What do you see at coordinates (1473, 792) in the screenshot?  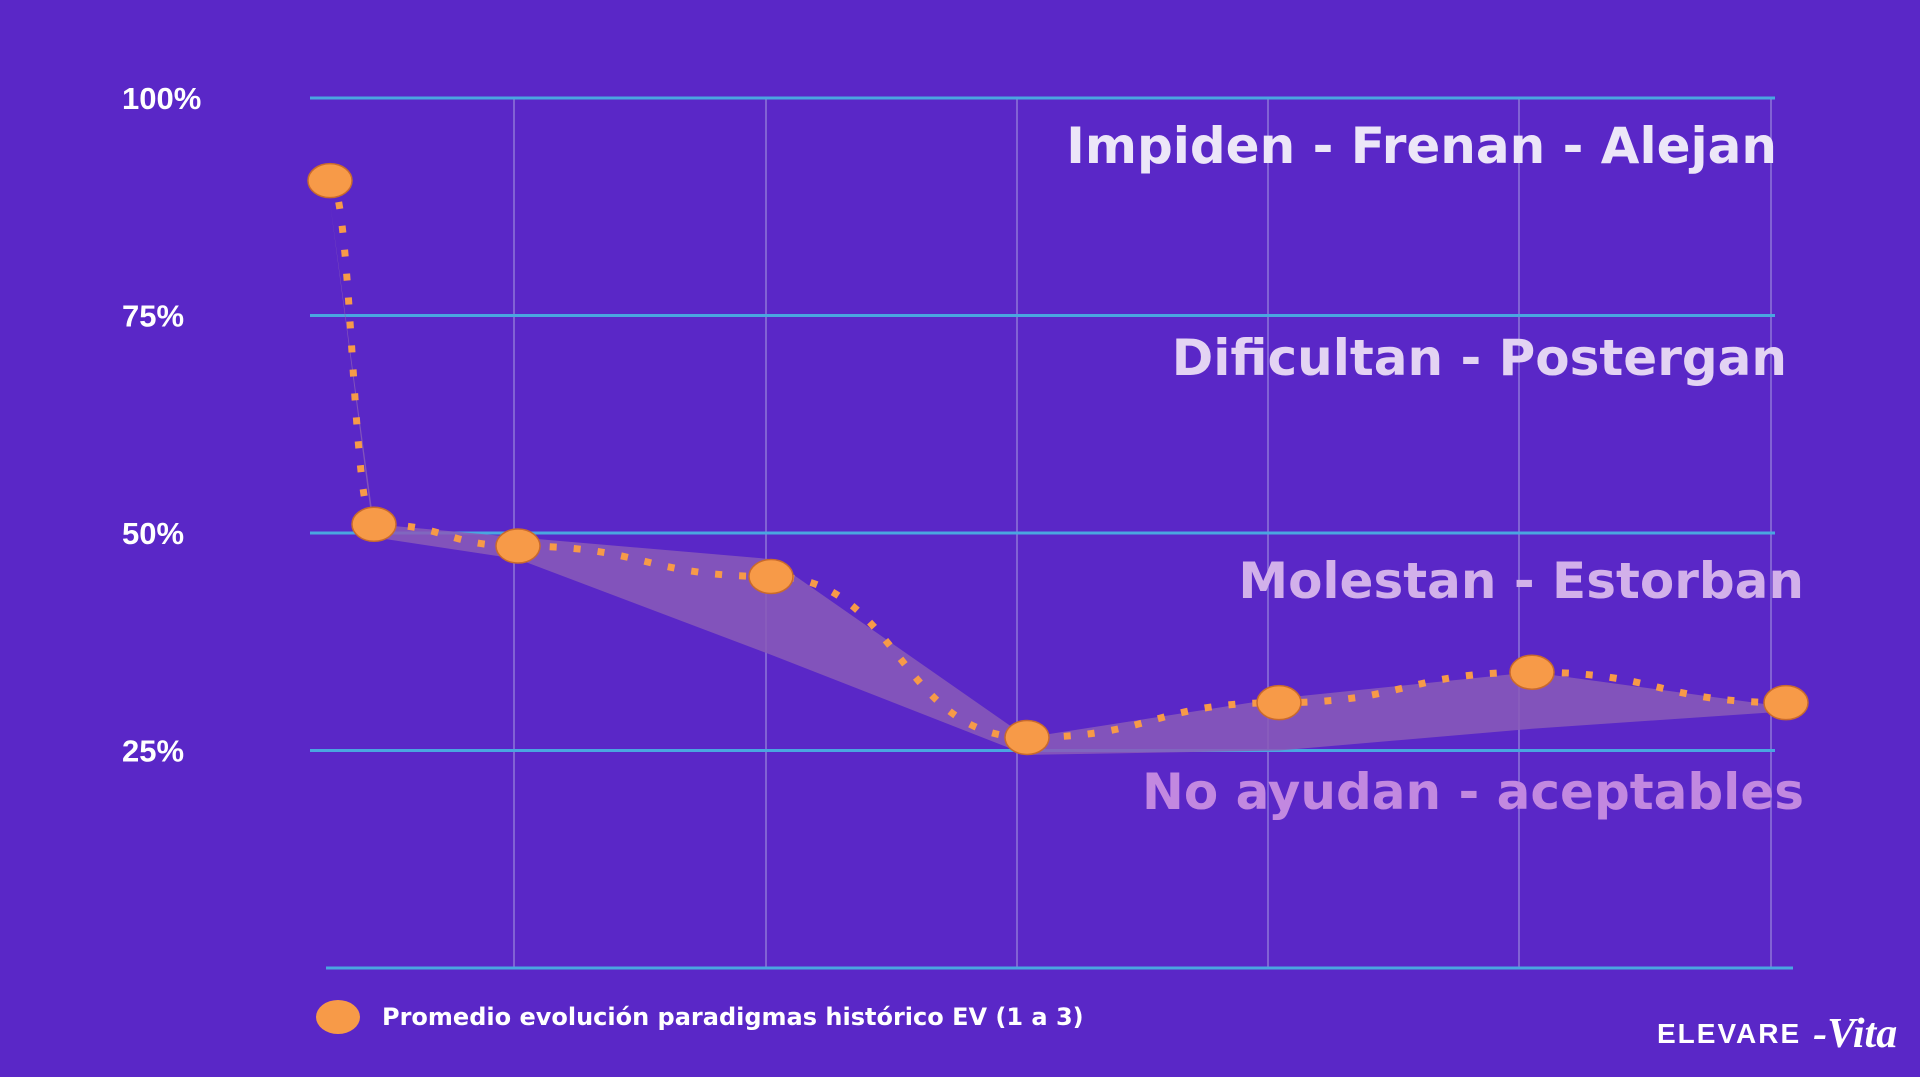 I see `zone-label-4: No ayudan - aceptables` at bounding box center [1473, 792].